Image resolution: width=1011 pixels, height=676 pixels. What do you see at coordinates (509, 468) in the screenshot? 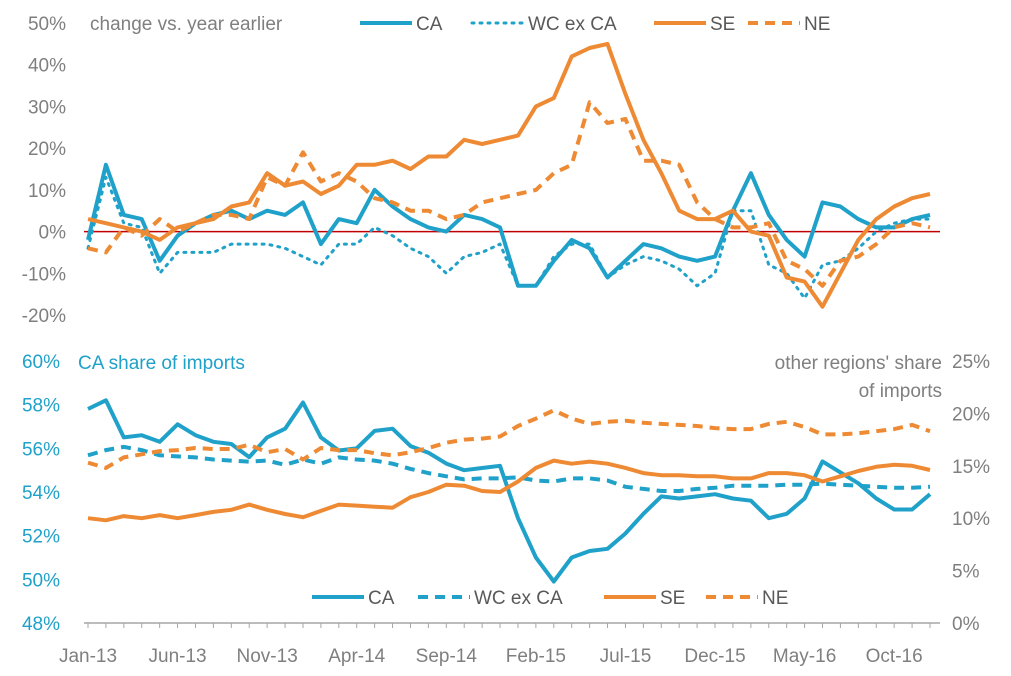
I see `bottom-series-line-wc-ex-ca` at bounding box center [509, 468].